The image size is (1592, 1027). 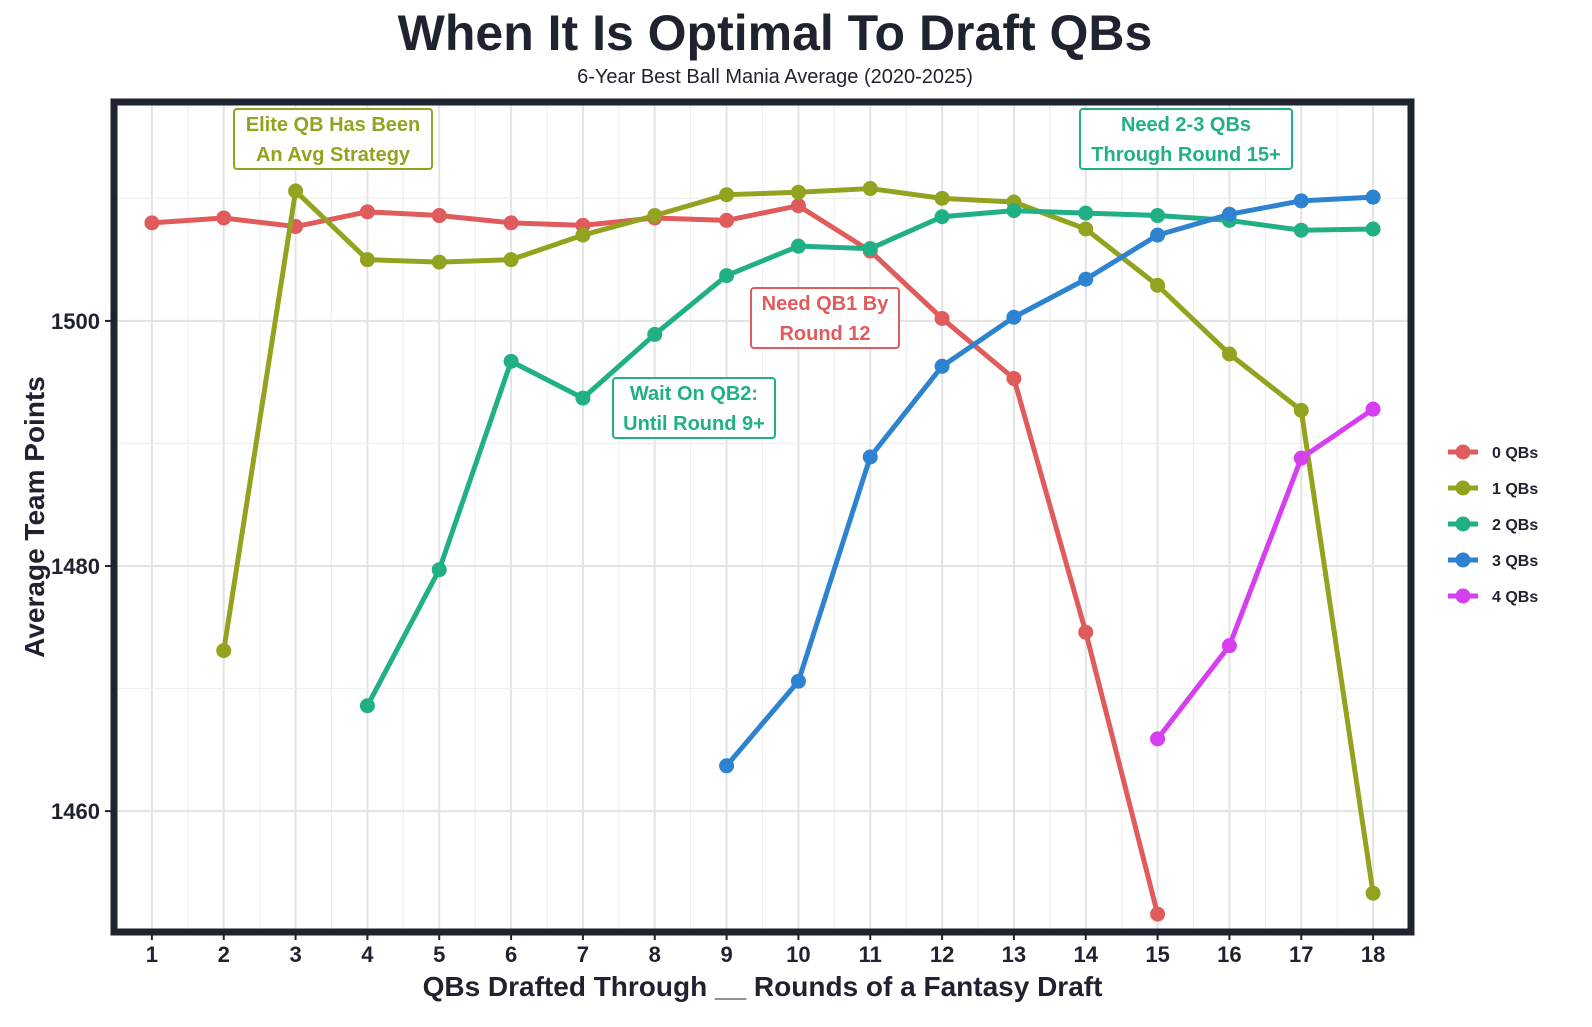 What do you see at coordinates (1493, 561) in the screenshot?
I see `legend-item: 3 QBs` at bounding box center [1493, 561].